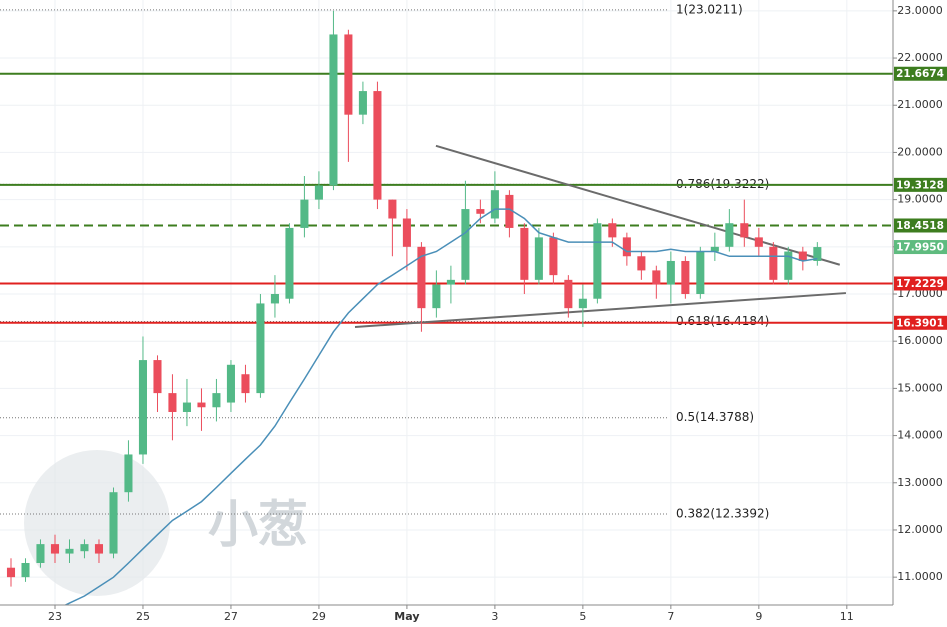 Image resolution: width=947 pixels, height=627 pixels. I want to click on watermark-text: 小葱, so click(258, 525).